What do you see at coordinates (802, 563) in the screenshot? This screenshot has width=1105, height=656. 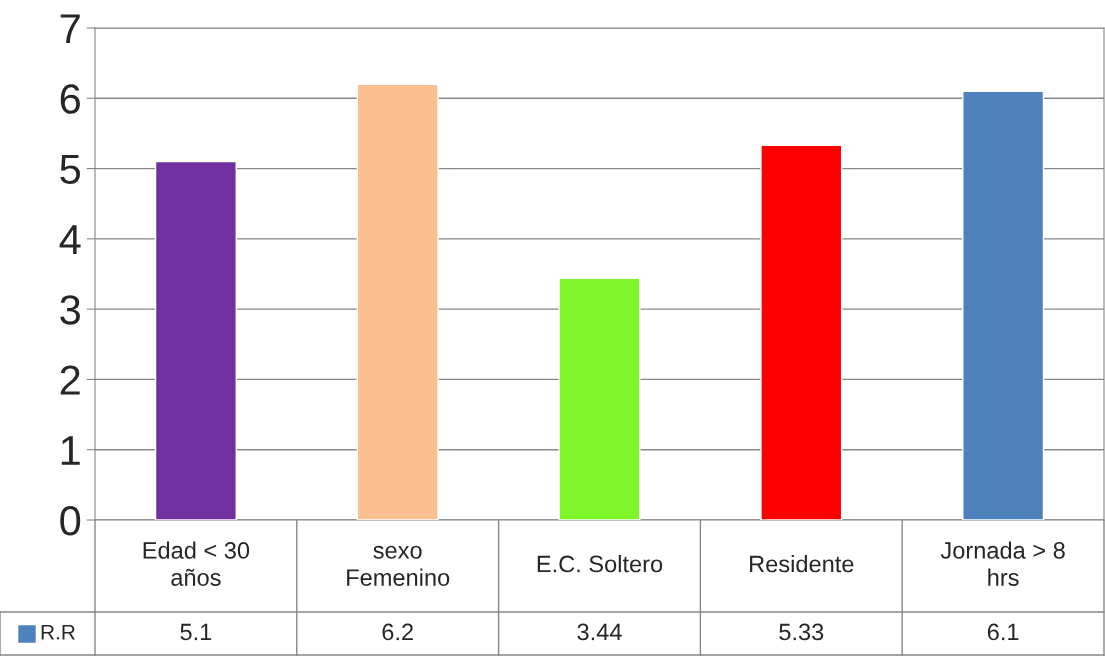 I see `x-tick-label: Residente` at bounding box center [802, 563].